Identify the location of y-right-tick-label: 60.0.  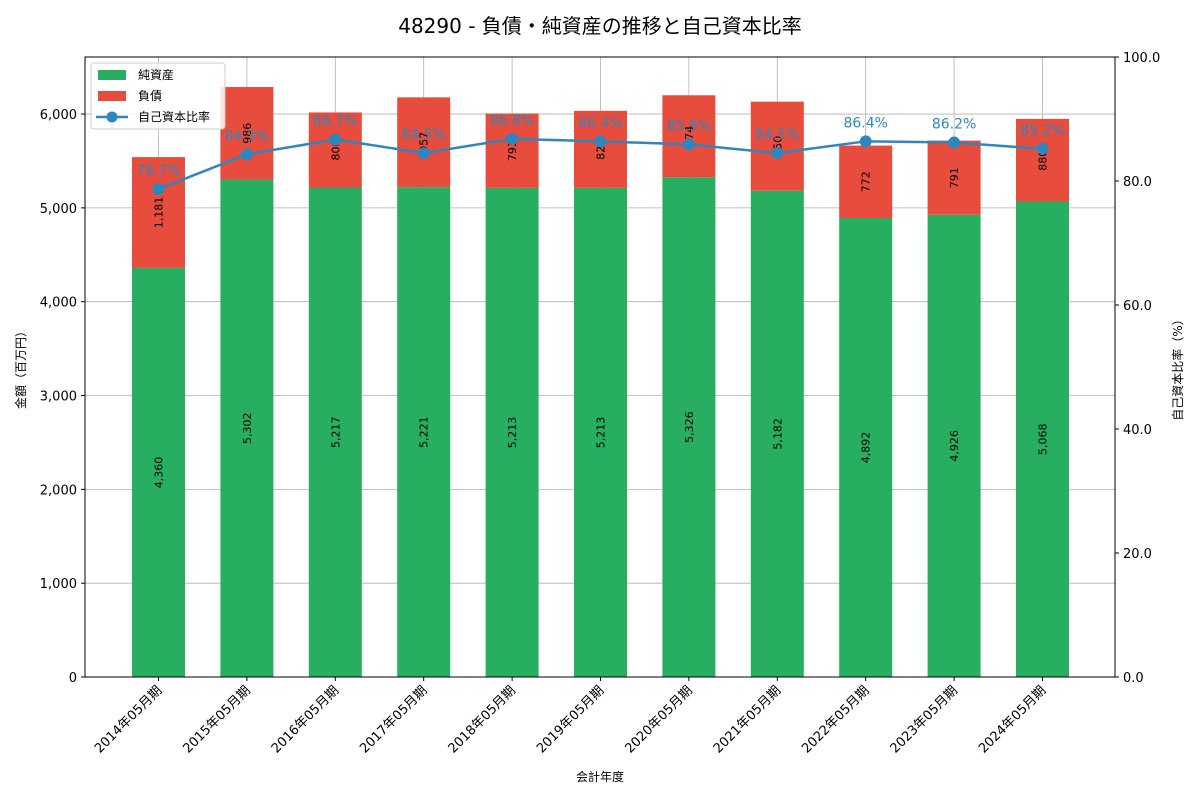
(1137, 306).